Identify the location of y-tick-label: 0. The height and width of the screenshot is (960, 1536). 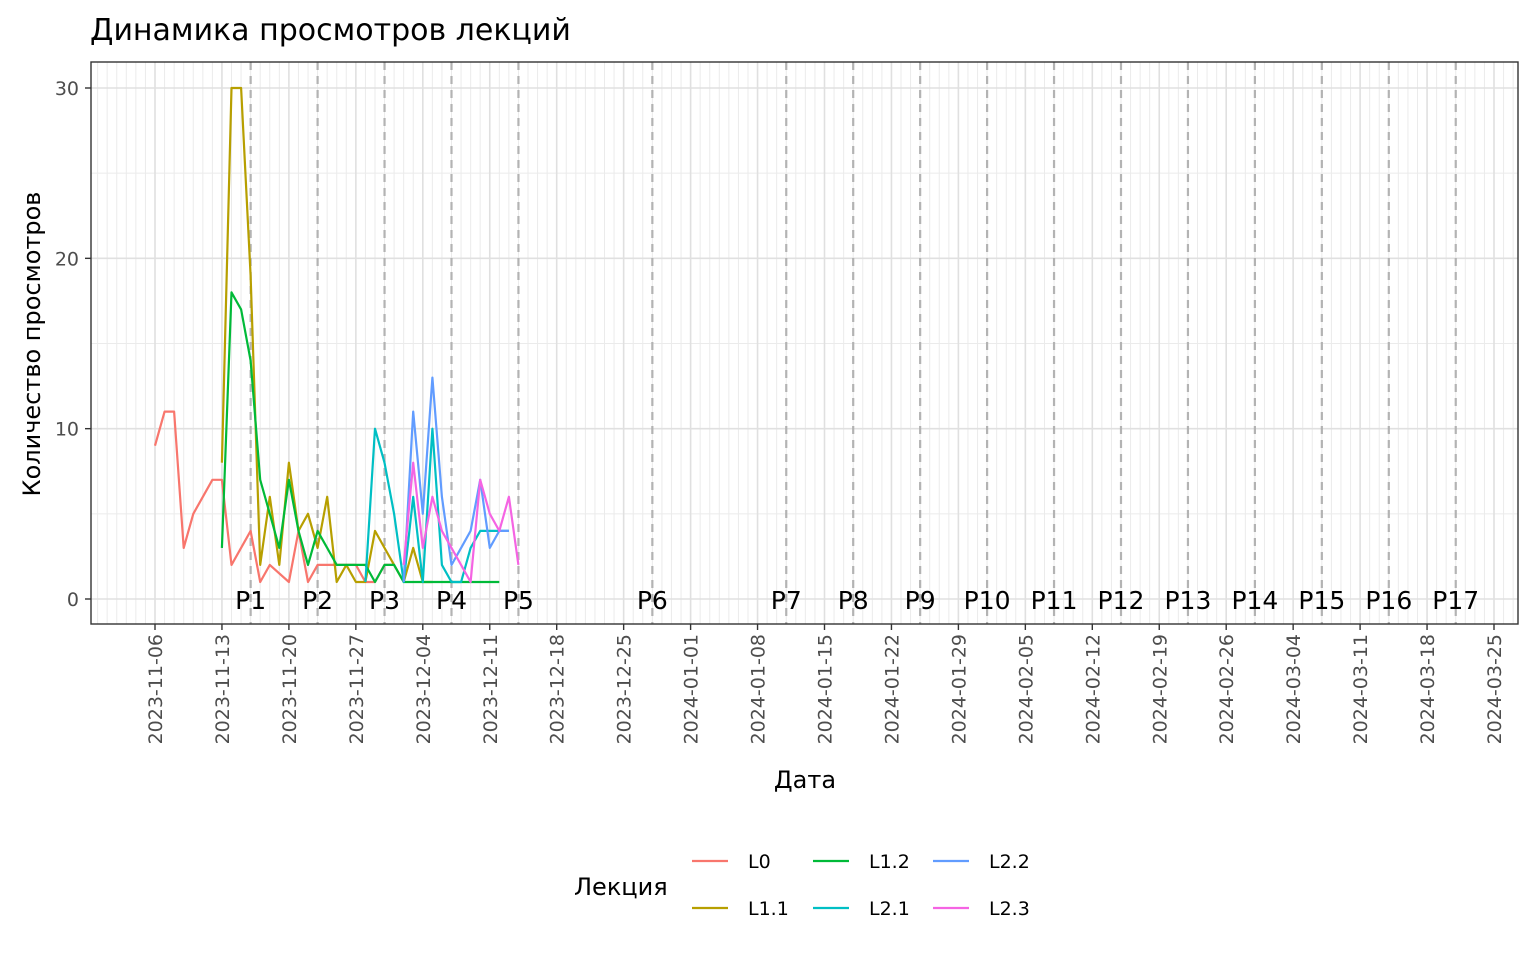
(73, 600).